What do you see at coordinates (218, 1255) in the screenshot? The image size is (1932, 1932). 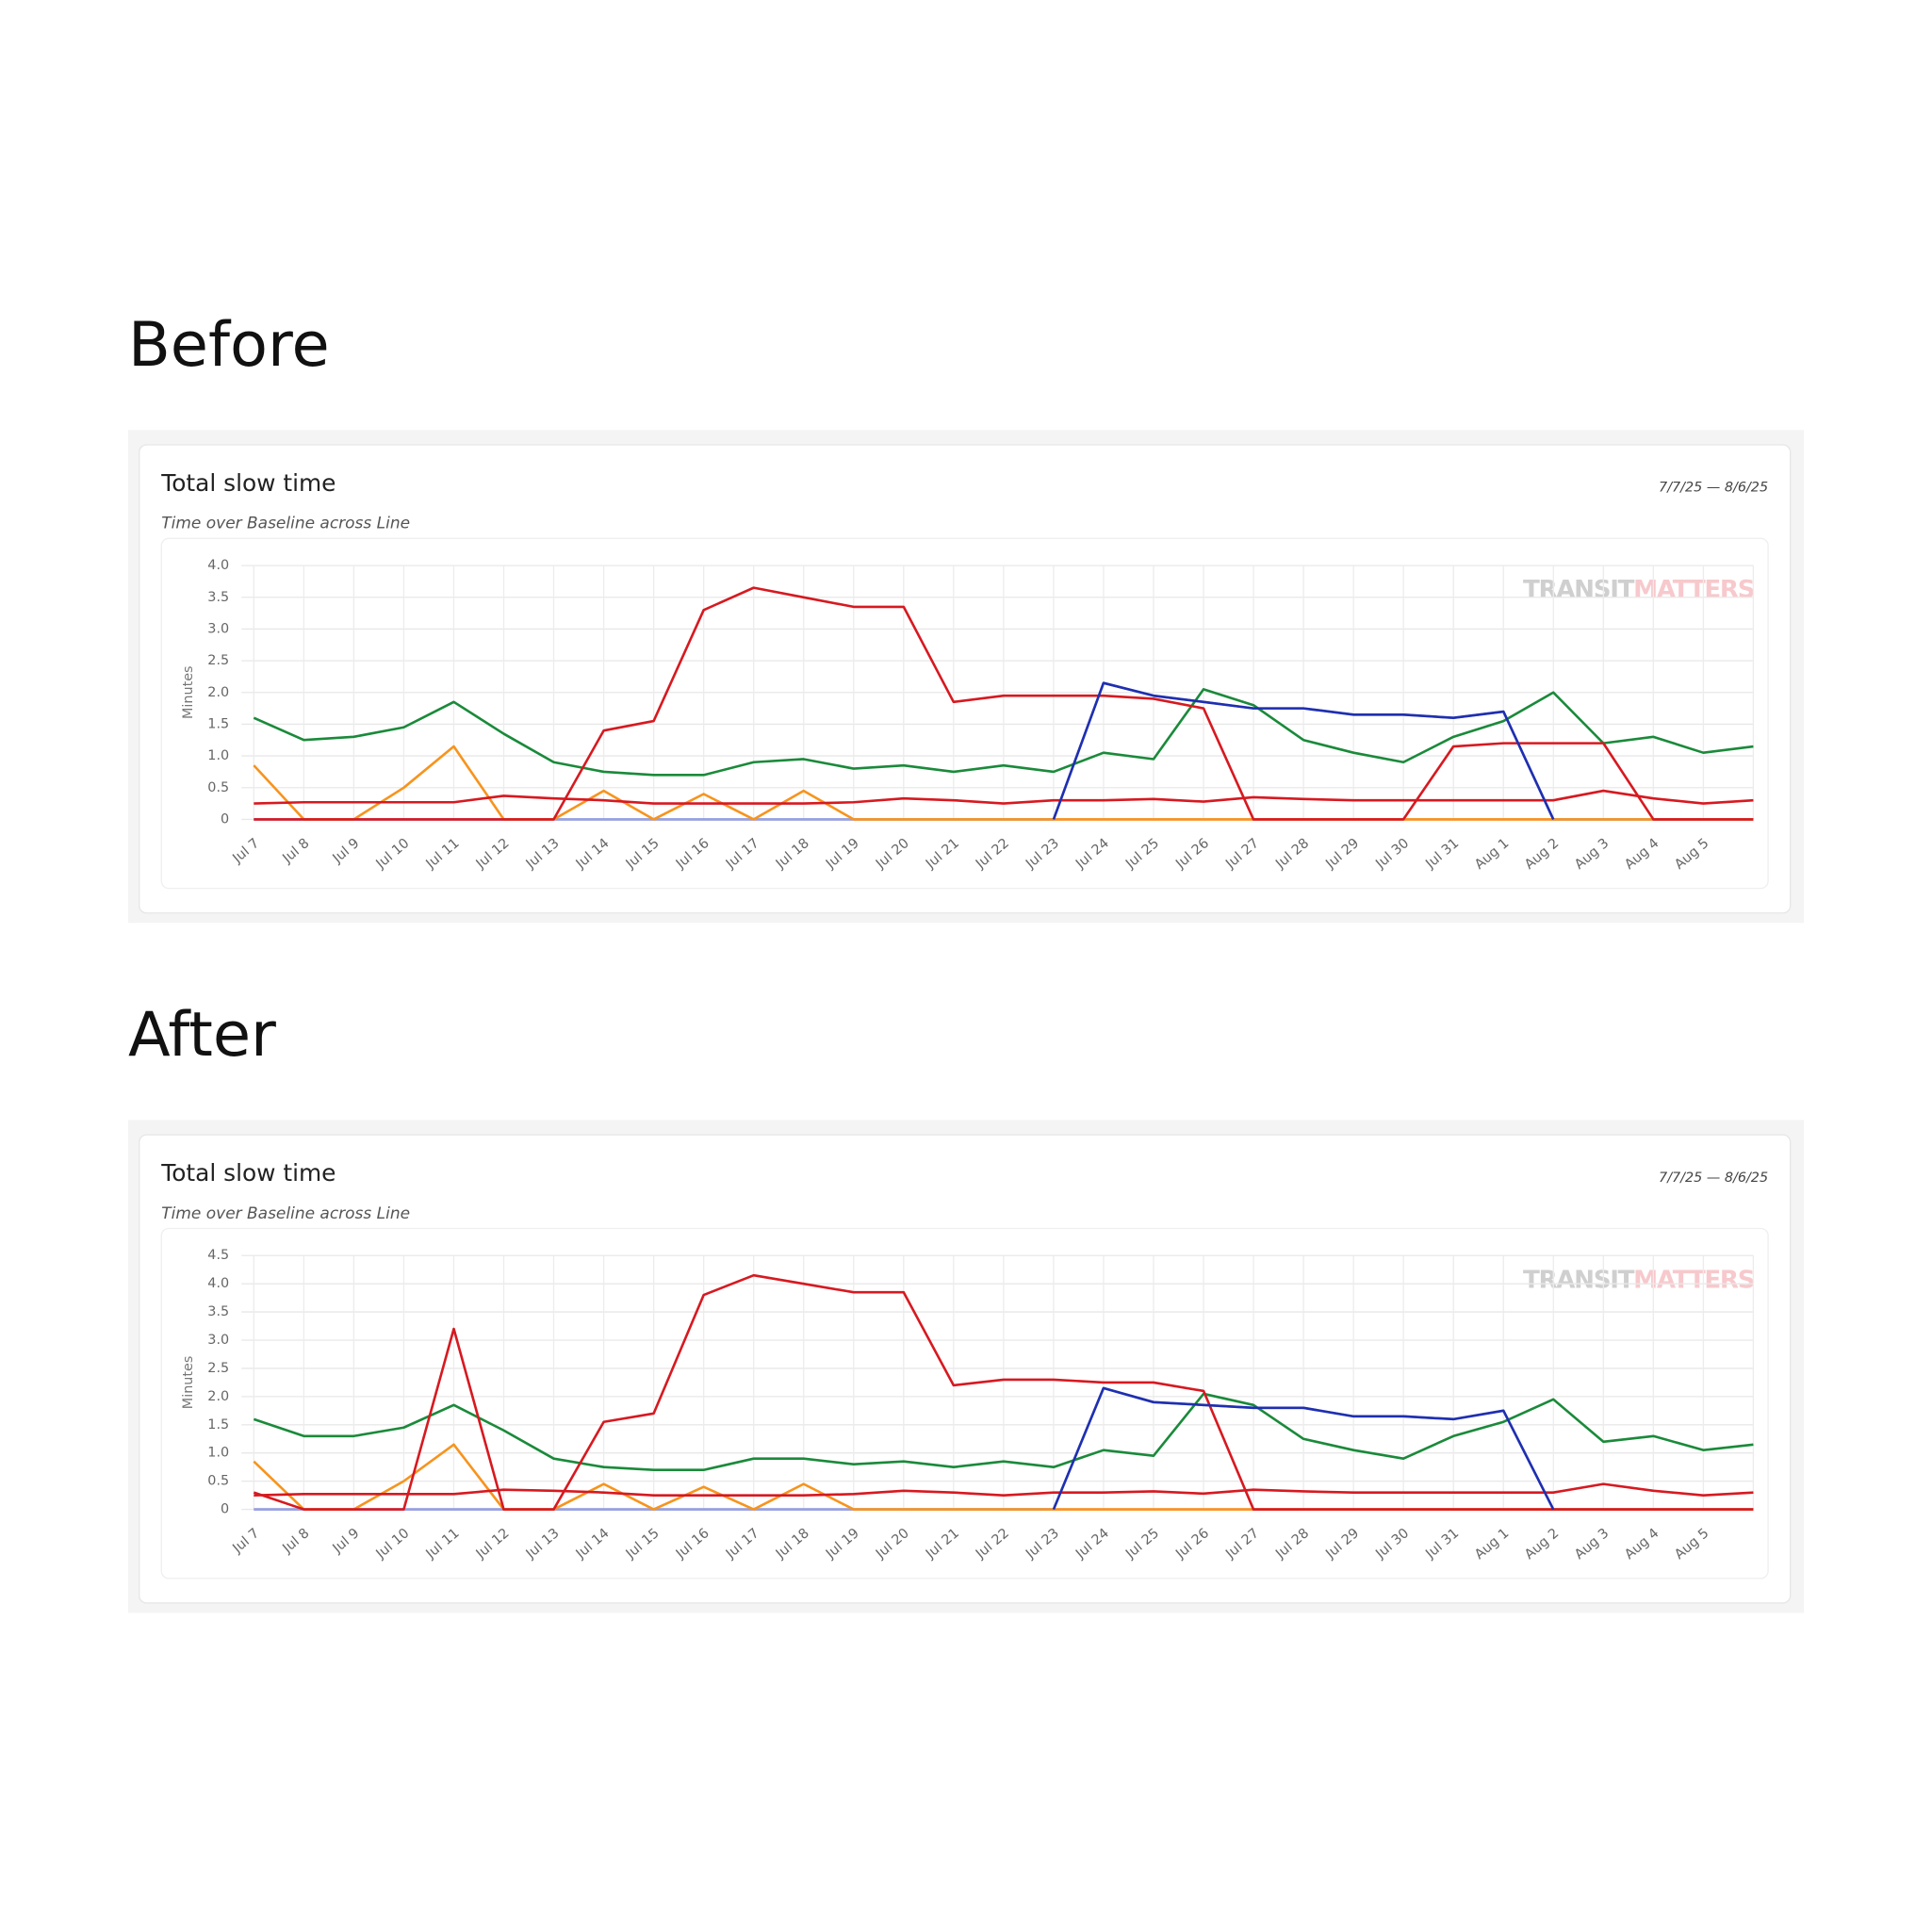 I see `y-tick-label: 4.5` at bounding box center [218, 1255].